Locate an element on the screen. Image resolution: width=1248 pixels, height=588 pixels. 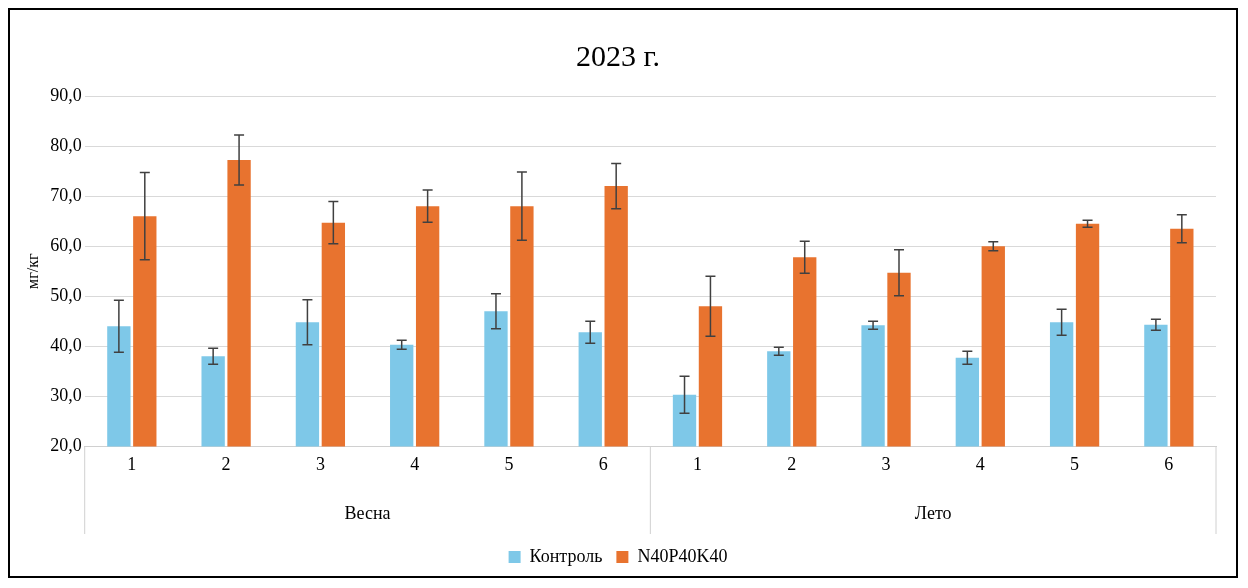
y-tick-label: 70,0 is located at coordinates (66, 194).